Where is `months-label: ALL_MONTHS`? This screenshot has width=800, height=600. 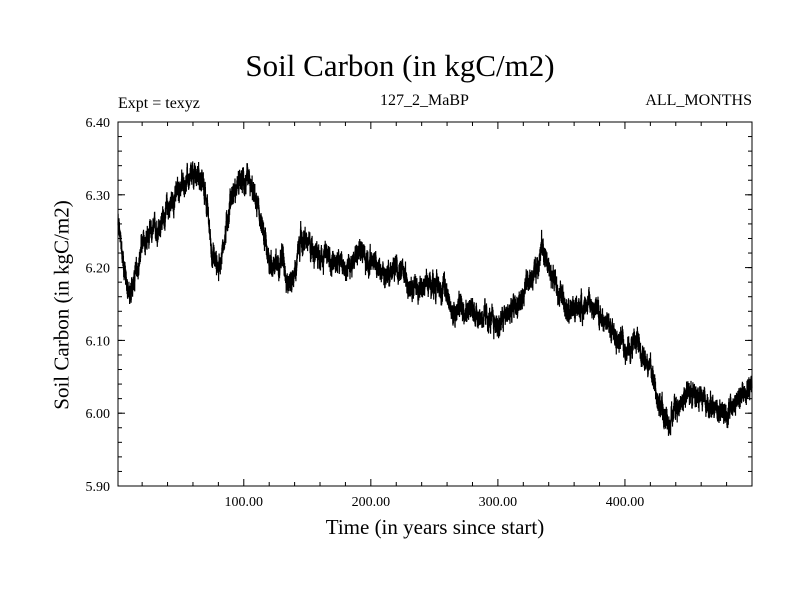
months-label: ALL_MONTHS is located at coordinates (698, 100).